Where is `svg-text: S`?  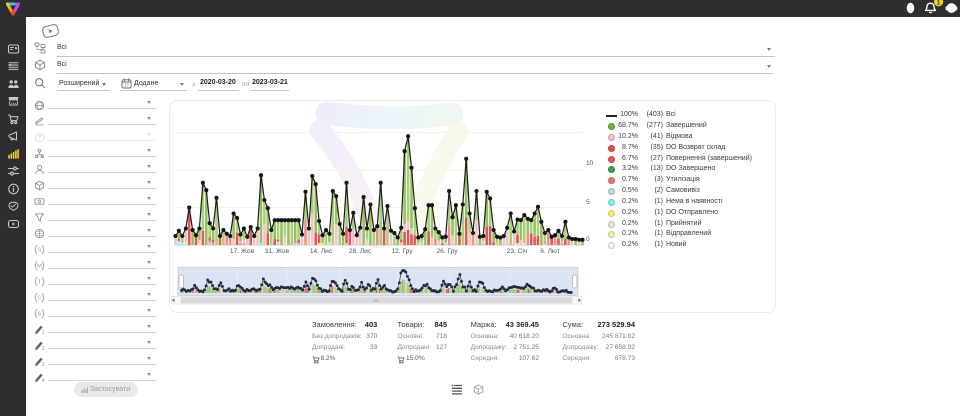 svg-text: S is located at coordinates (40, 250).